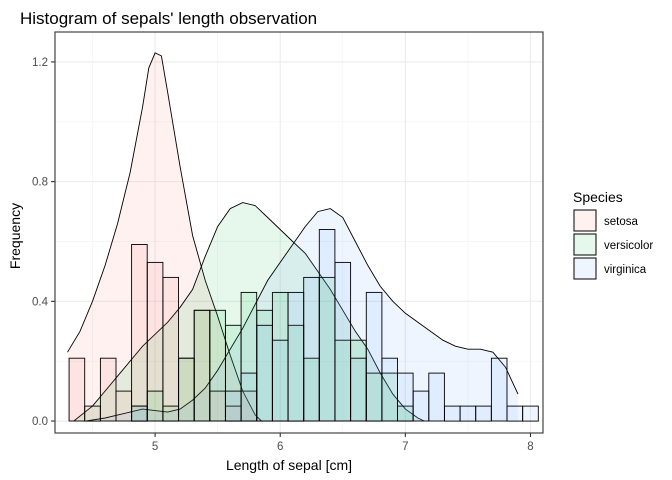 This screenshot has height=480, width=672. Describe the element at coordinates (585, 244) in the screenshot. I see `legend-key-versicolor` at that location.